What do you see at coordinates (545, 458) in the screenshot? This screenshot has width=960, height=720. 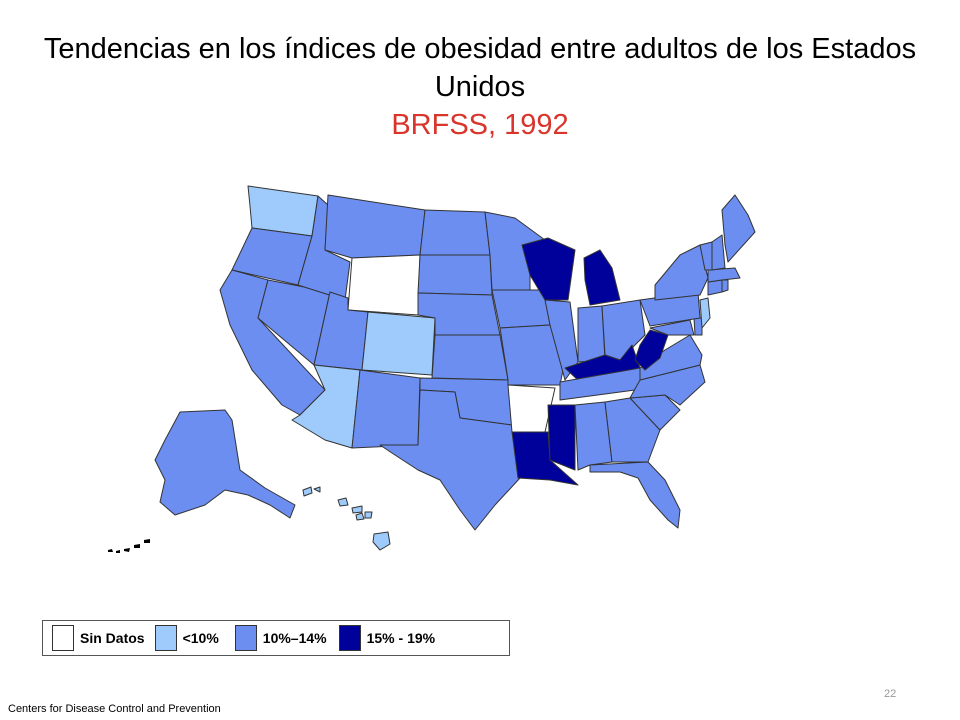 I see `state-la` at bounding box center [545, 458].